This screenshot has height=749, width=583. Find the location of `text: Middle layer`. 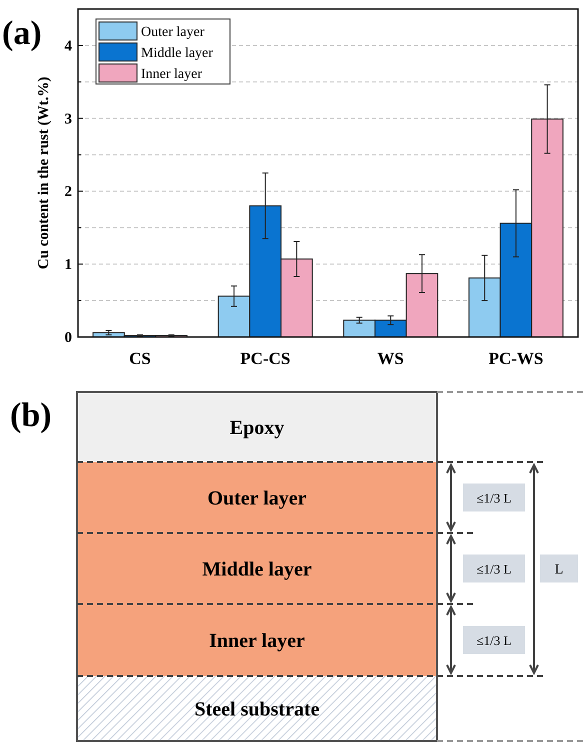

text: Middle layer is located at coordinates (257, 569).